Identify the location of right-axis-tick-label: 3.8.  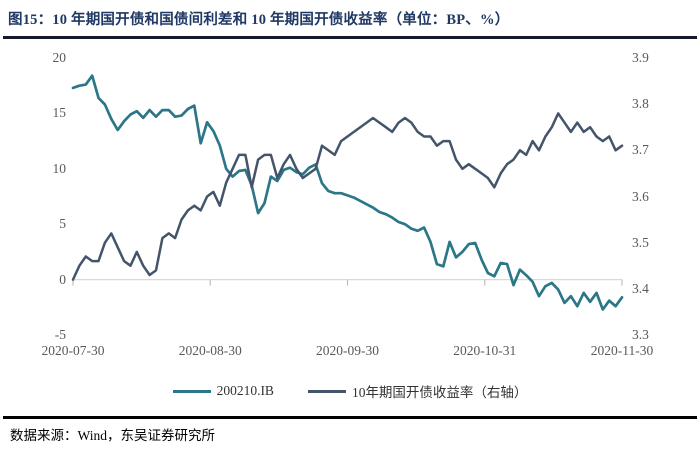
(640, 104).